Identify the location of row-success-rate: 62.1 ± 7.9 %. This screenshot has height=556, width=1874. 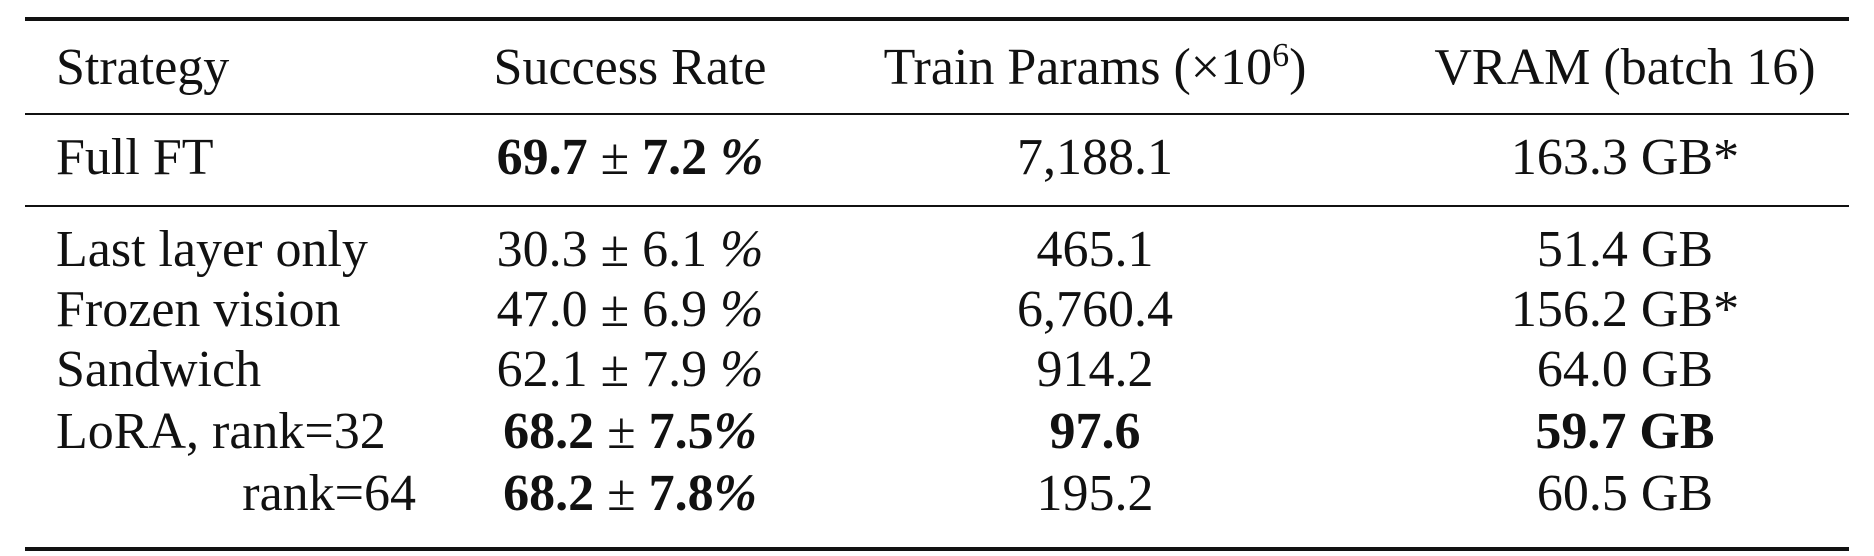
(630, 370).